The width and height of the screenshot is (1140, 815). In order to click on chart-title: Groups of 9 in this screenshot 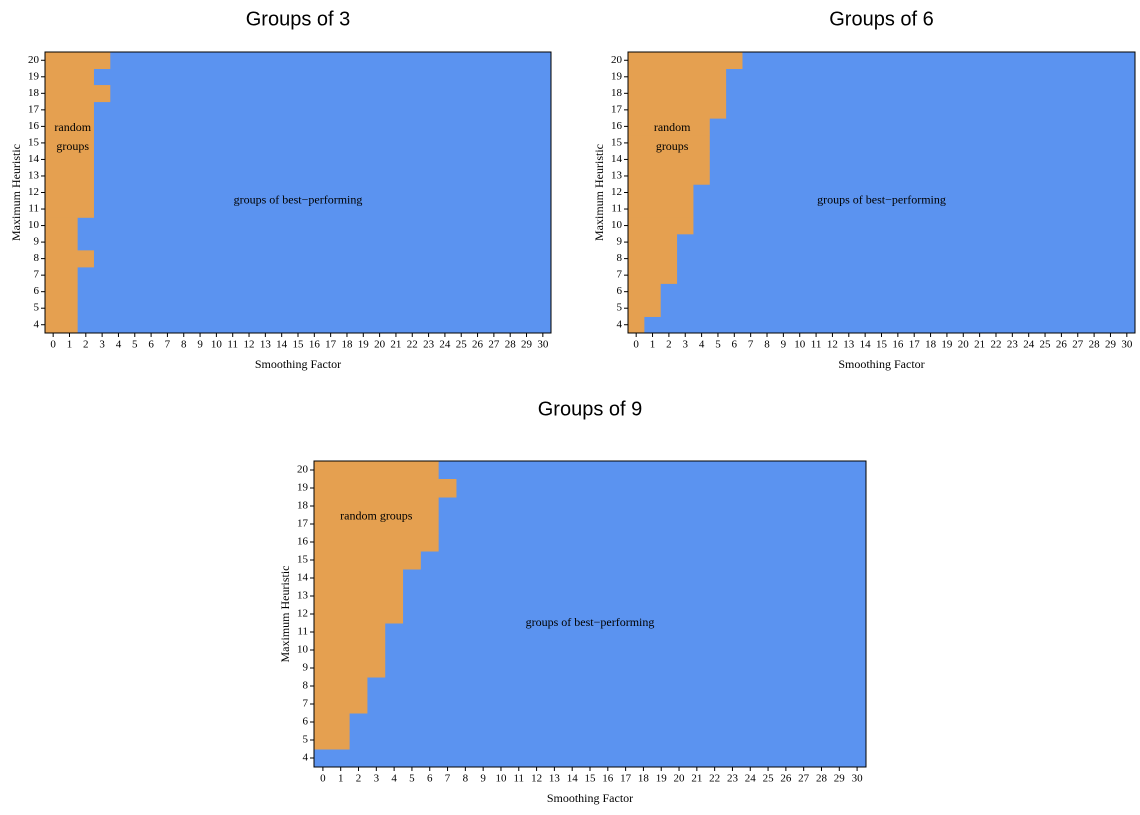, I will do `click(590, 409)`.